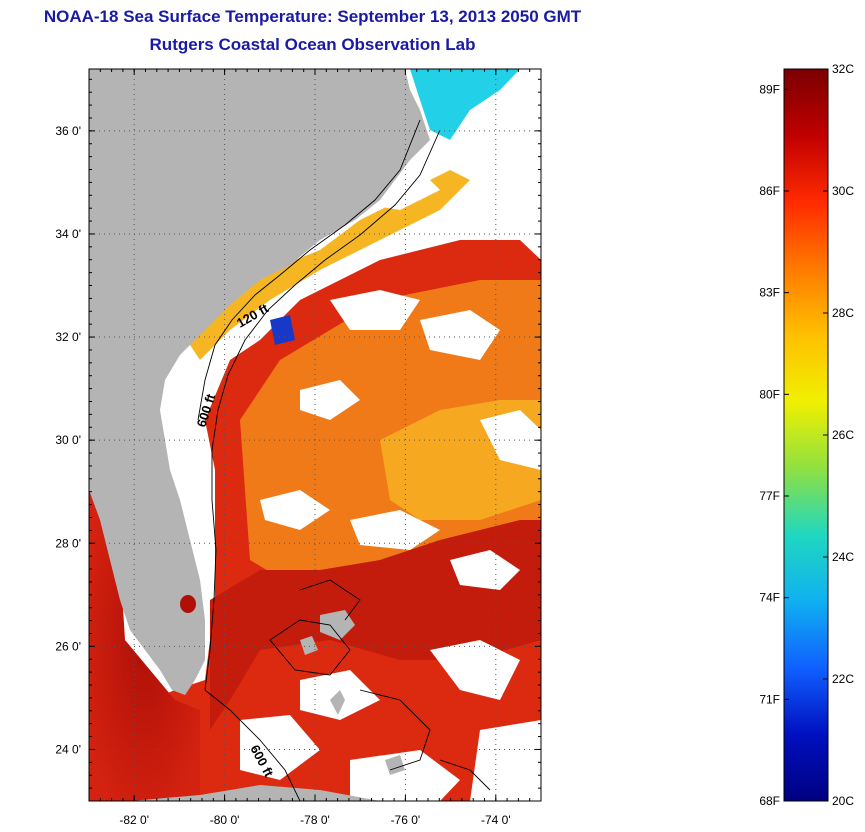  I want to click on colorbar-f-label: 83F, so click(769, 293).